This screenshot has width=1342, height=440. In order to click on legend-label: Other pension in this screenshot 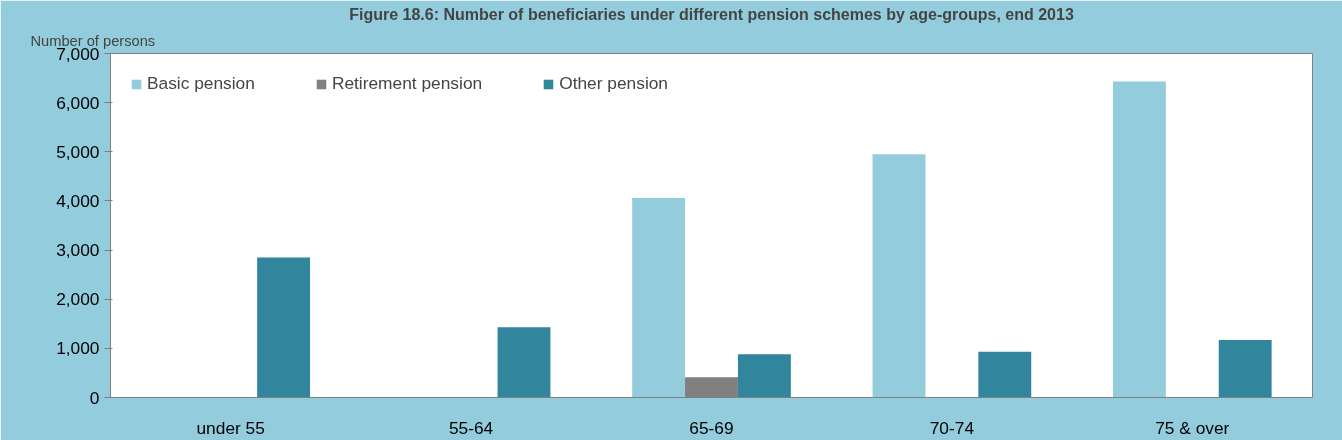, I will do `click(614, 83)`.